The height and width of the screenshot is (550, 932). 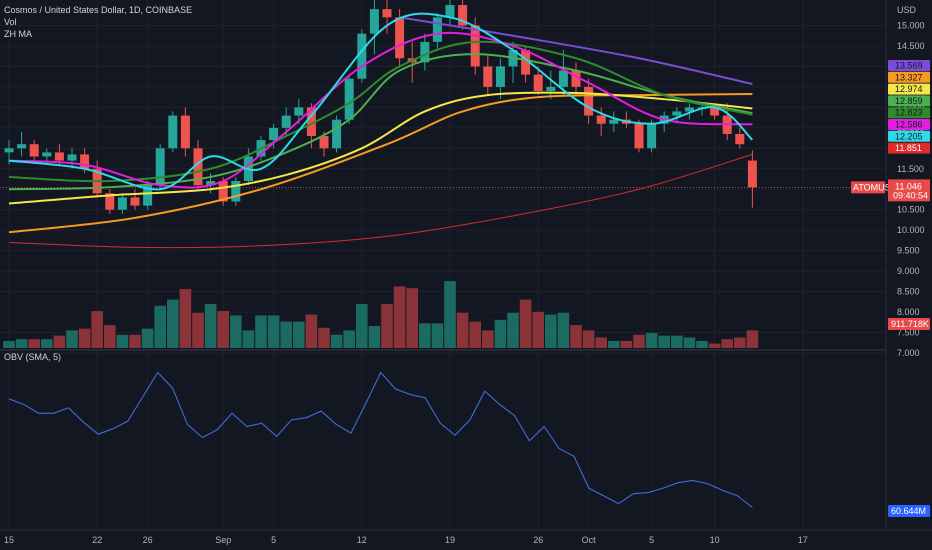 I want to click on price-axis-label: 9.000, so click(x=908, y=271).